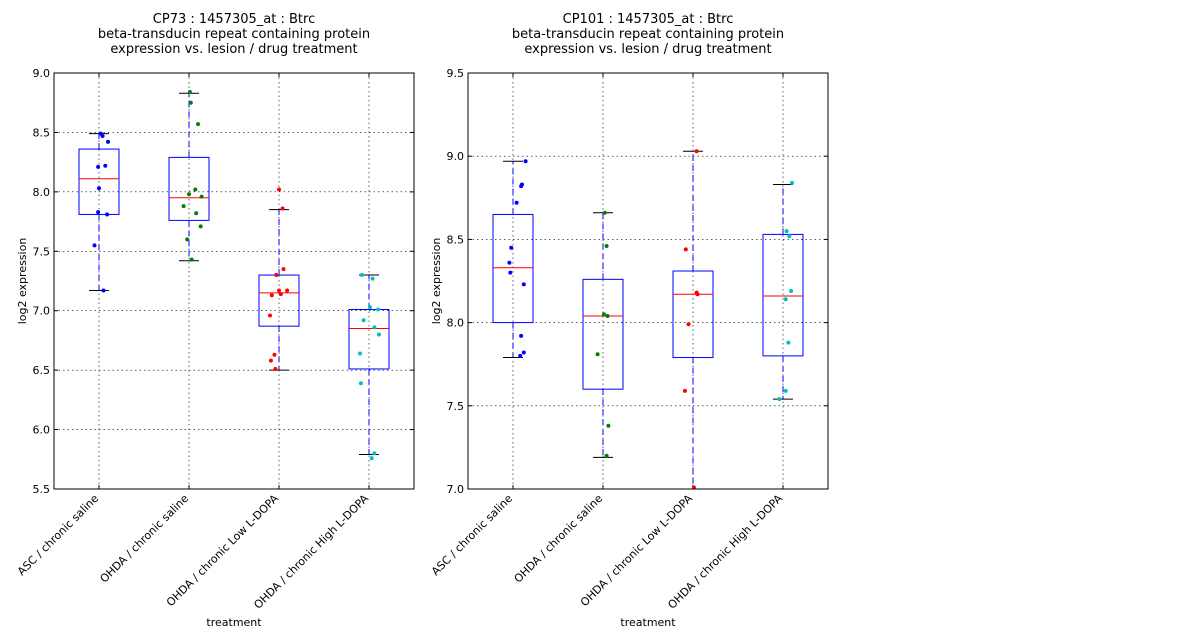 The image size is (1200, 640). I want to click on y-tick-label: 8.5, so click(456, 239).